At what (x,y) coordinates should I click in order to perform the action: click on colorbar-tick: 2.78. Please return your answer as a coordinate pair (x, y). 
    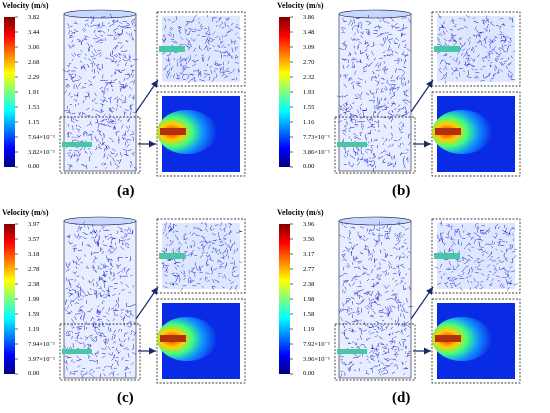
    Looking at the image, I should click on (34, 269).